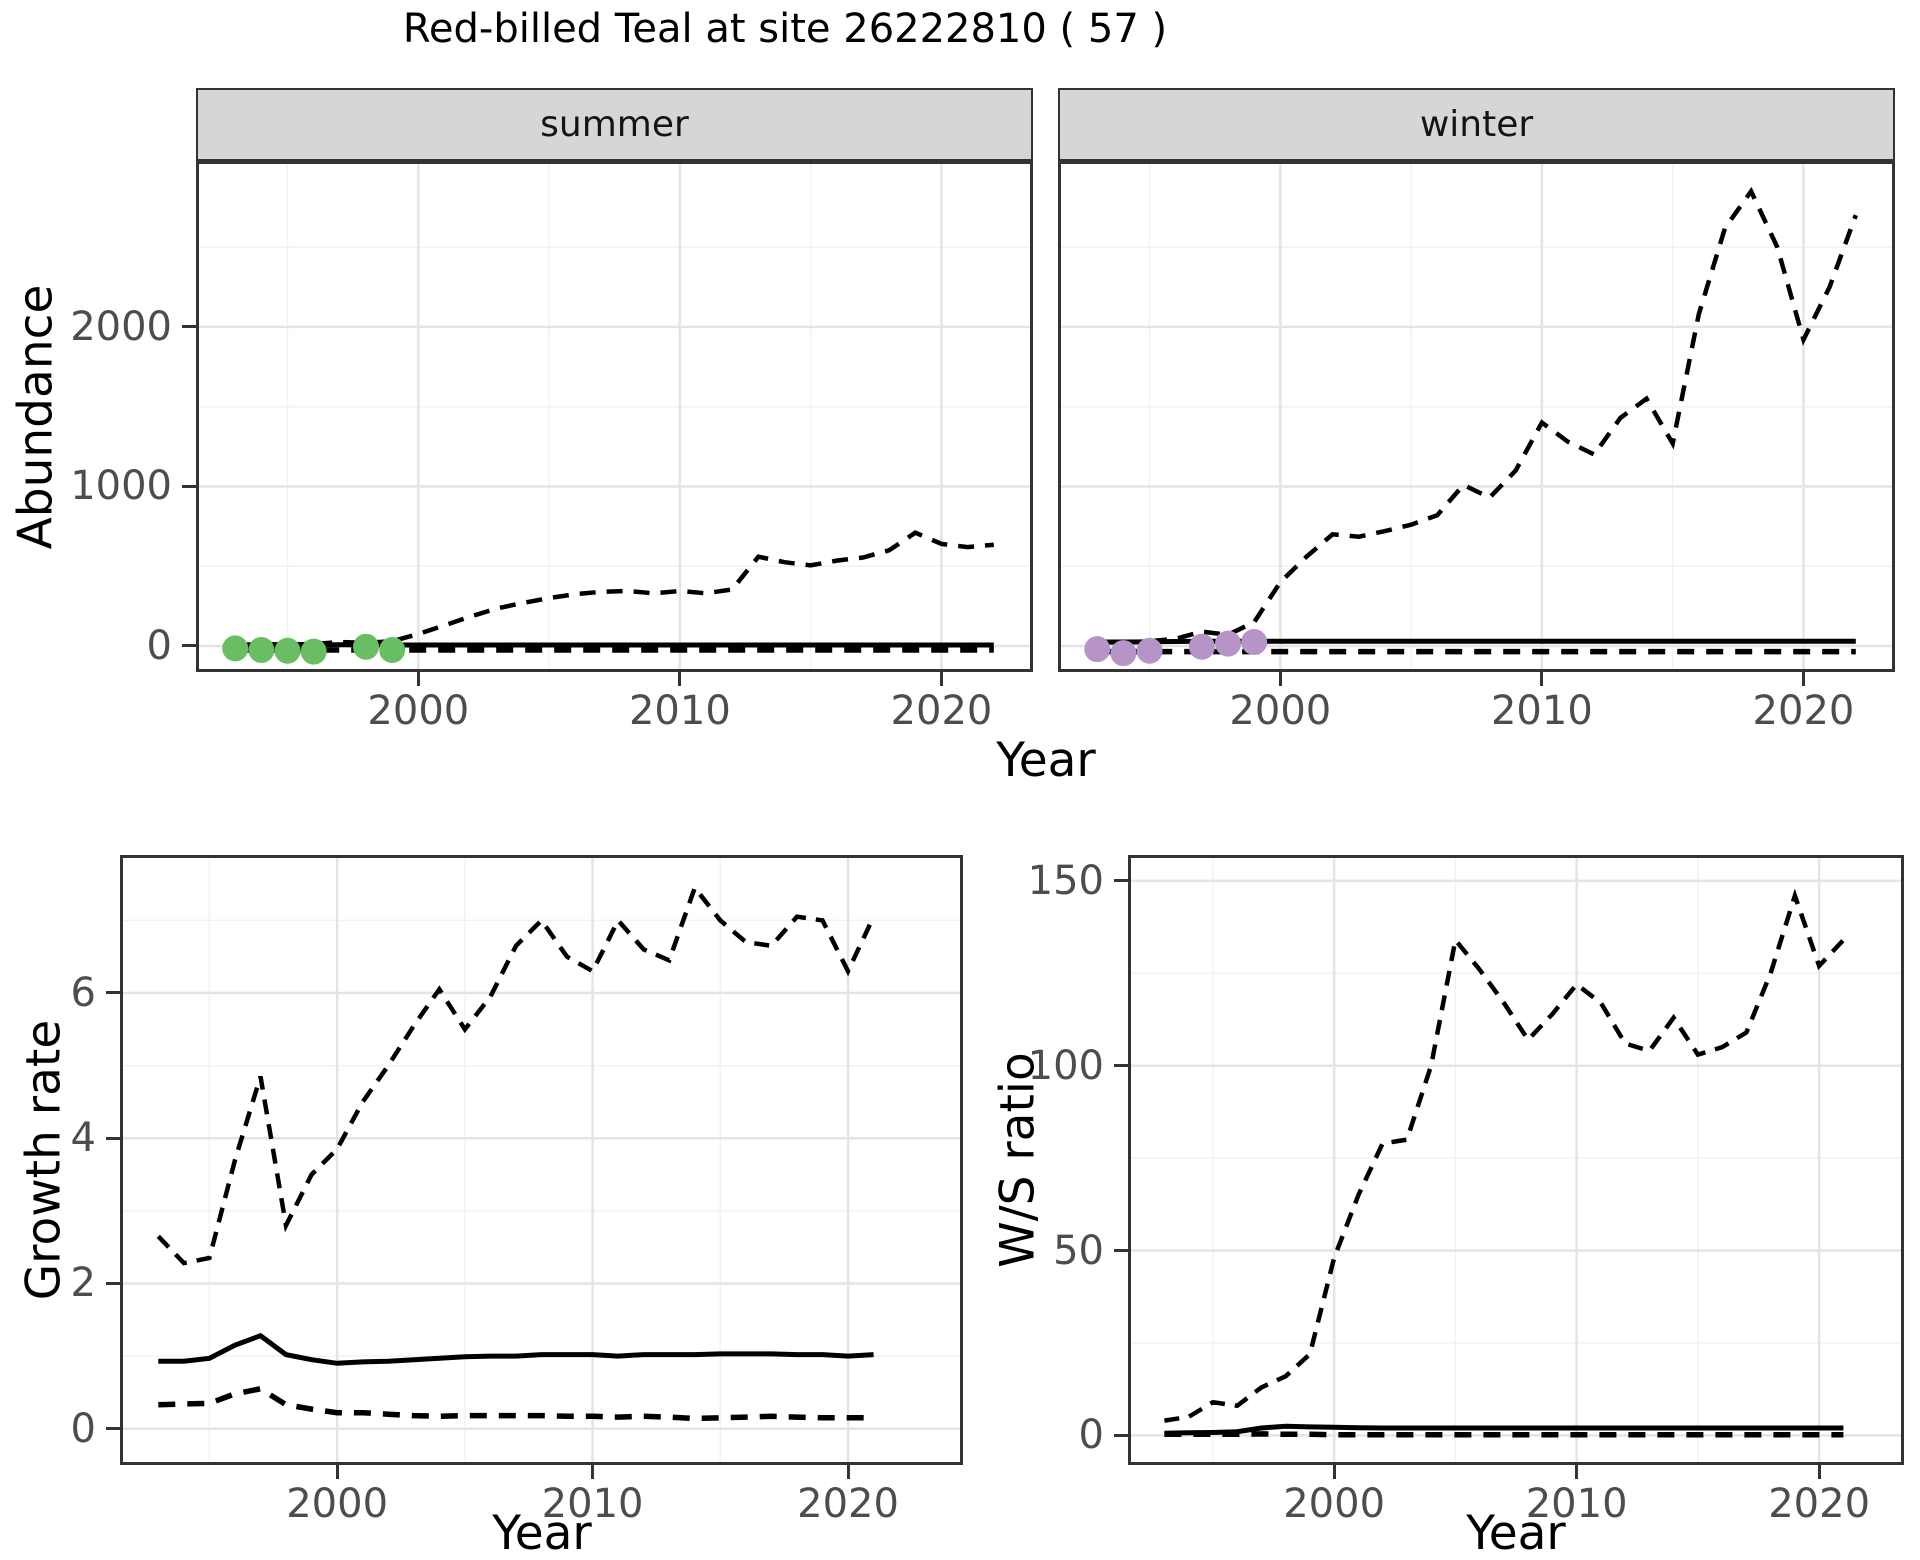  What do you see at coordinates (83, 1138) in the screenshot?
I see `y-tick-label: 4` at bounding box center [83, 1138].